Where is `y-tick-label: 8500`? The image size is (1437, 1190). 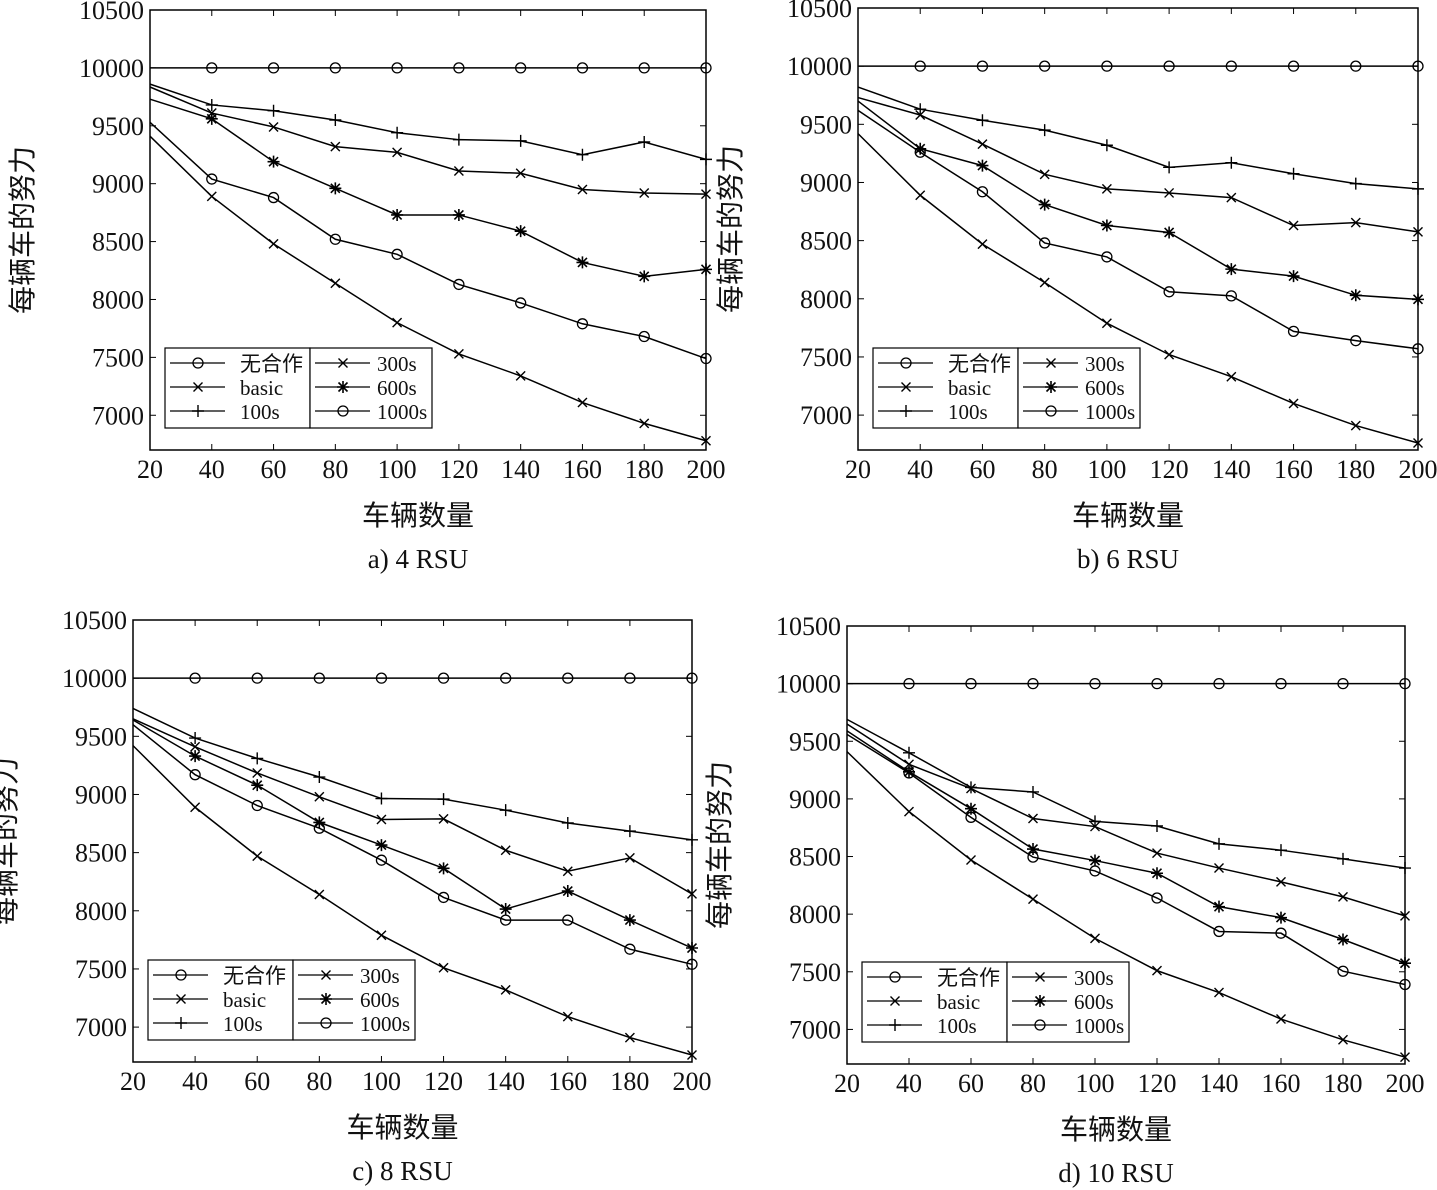 y-tick-label: 8500 is located at coordinates (118, 242).